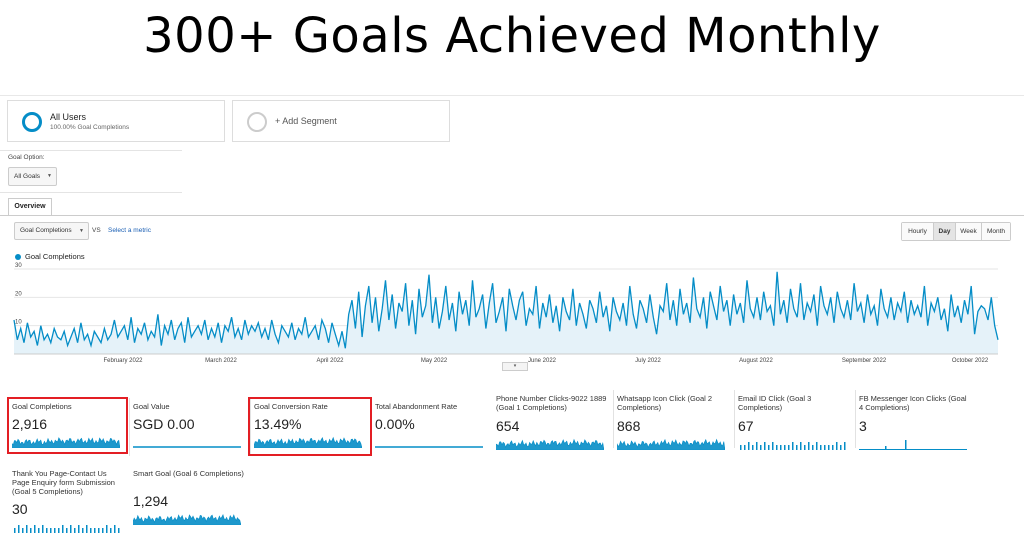 This screenshot has height=536, width=1024. I want to click on metric-card: Total Abandonment Rate 0.00%, so click(430, 429).